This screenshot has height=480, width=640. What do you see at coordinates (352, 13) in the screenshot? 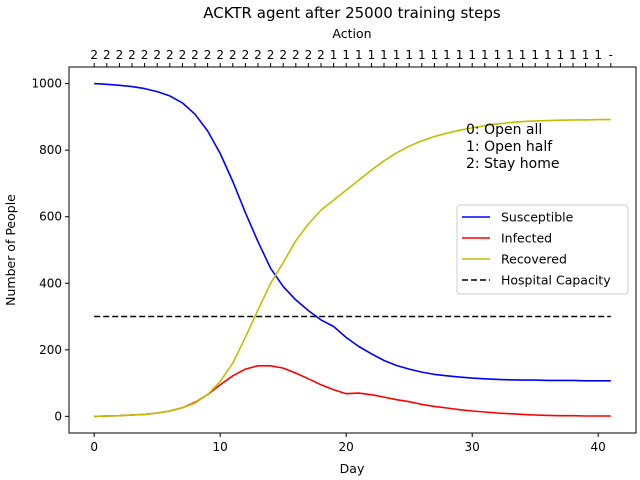
I see `chart-title: ACKTR agent after 25000 training steps` at bounding box center [352, 13].